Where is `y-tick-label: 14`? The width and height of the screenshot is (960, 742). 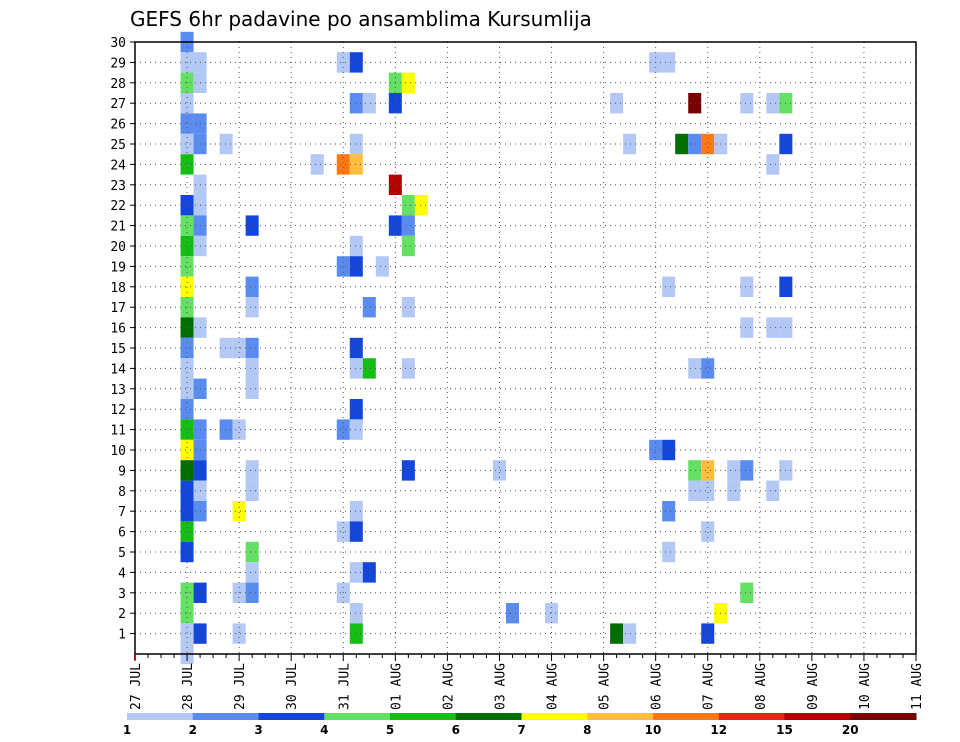
y-tick-label: 14 is located at coordinates (118, 369).